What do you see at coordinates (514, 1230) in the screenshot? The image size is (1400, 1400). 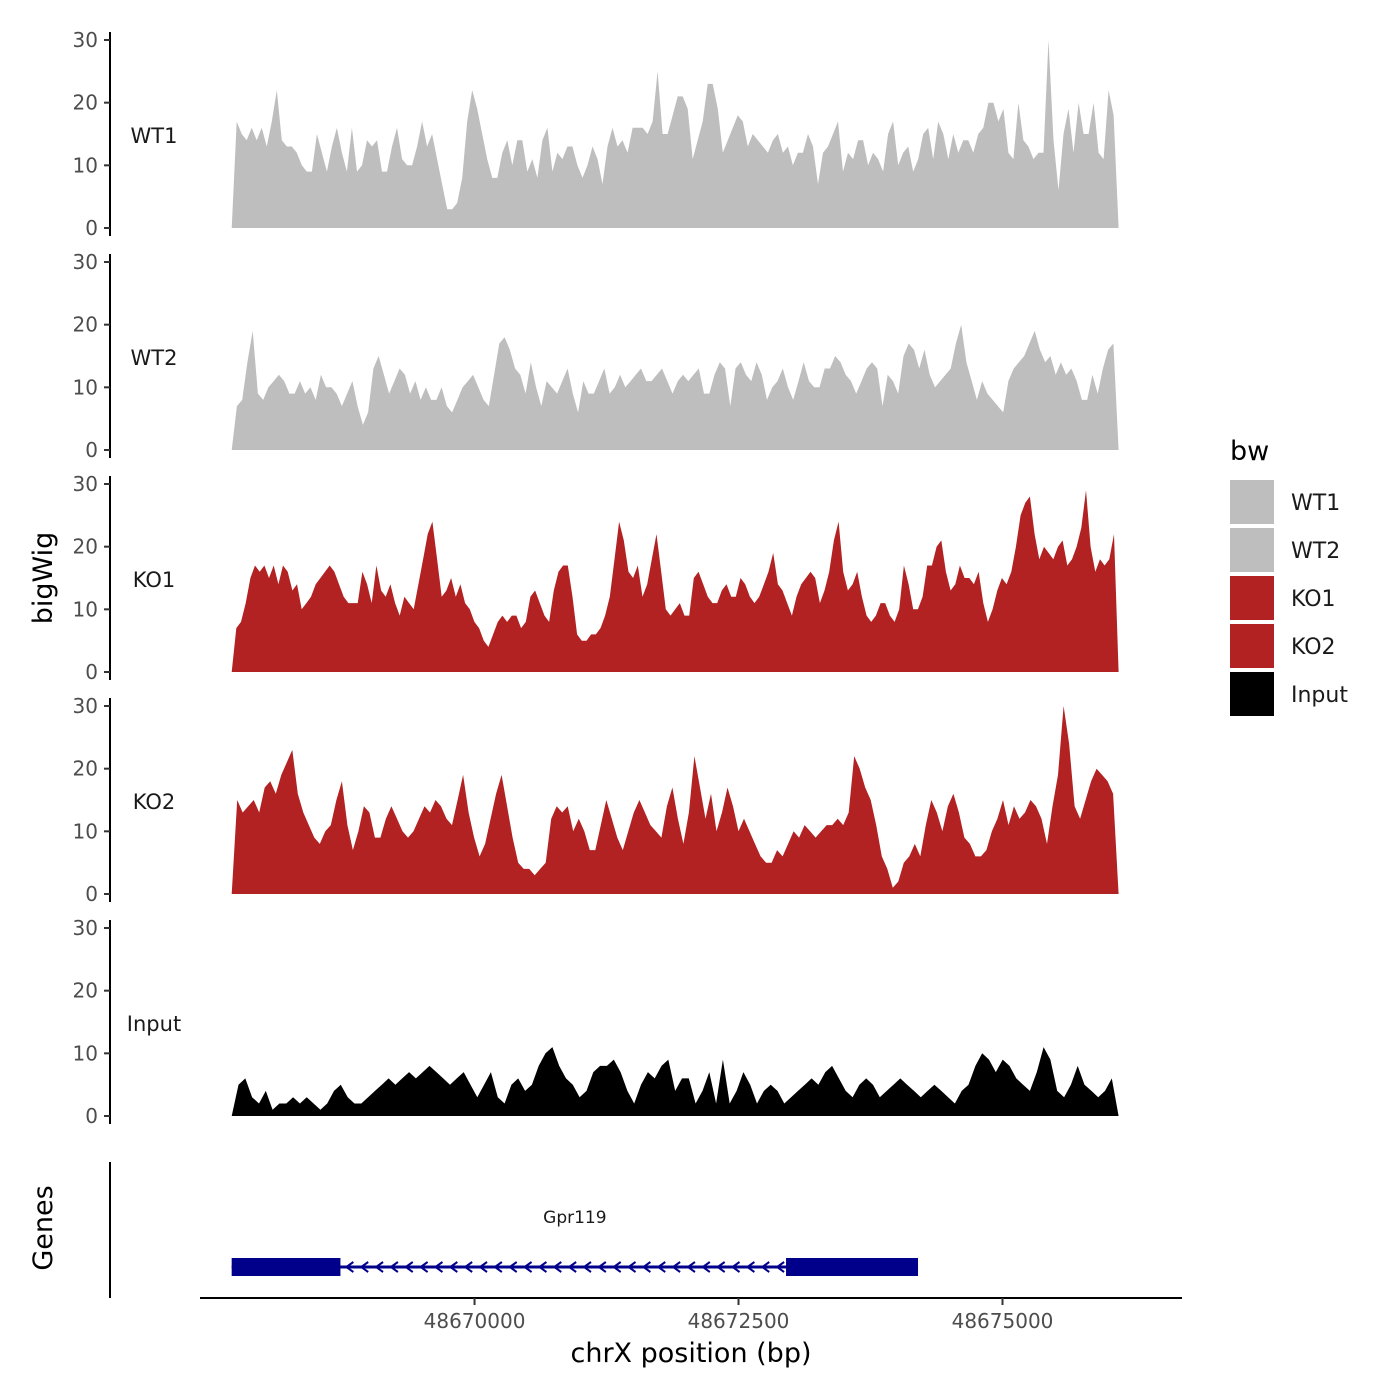 I see `gene-panel: Gpr119` at bounding box center [514, 1230].